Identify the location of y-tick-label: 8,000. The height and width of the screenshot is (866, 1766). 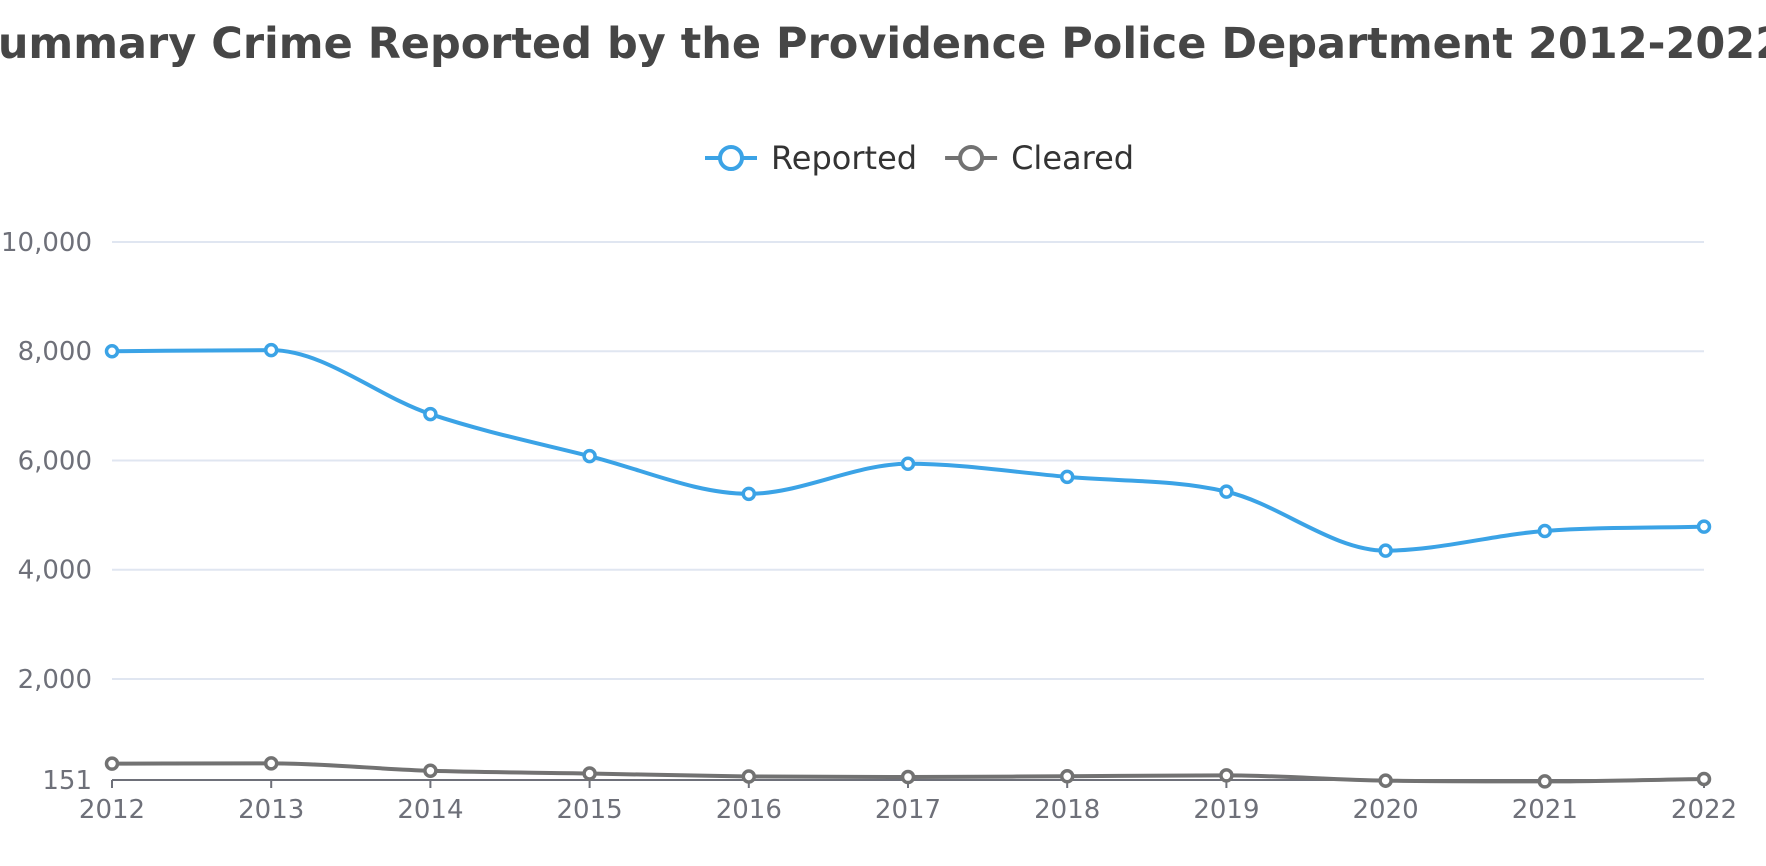
(55, 352).